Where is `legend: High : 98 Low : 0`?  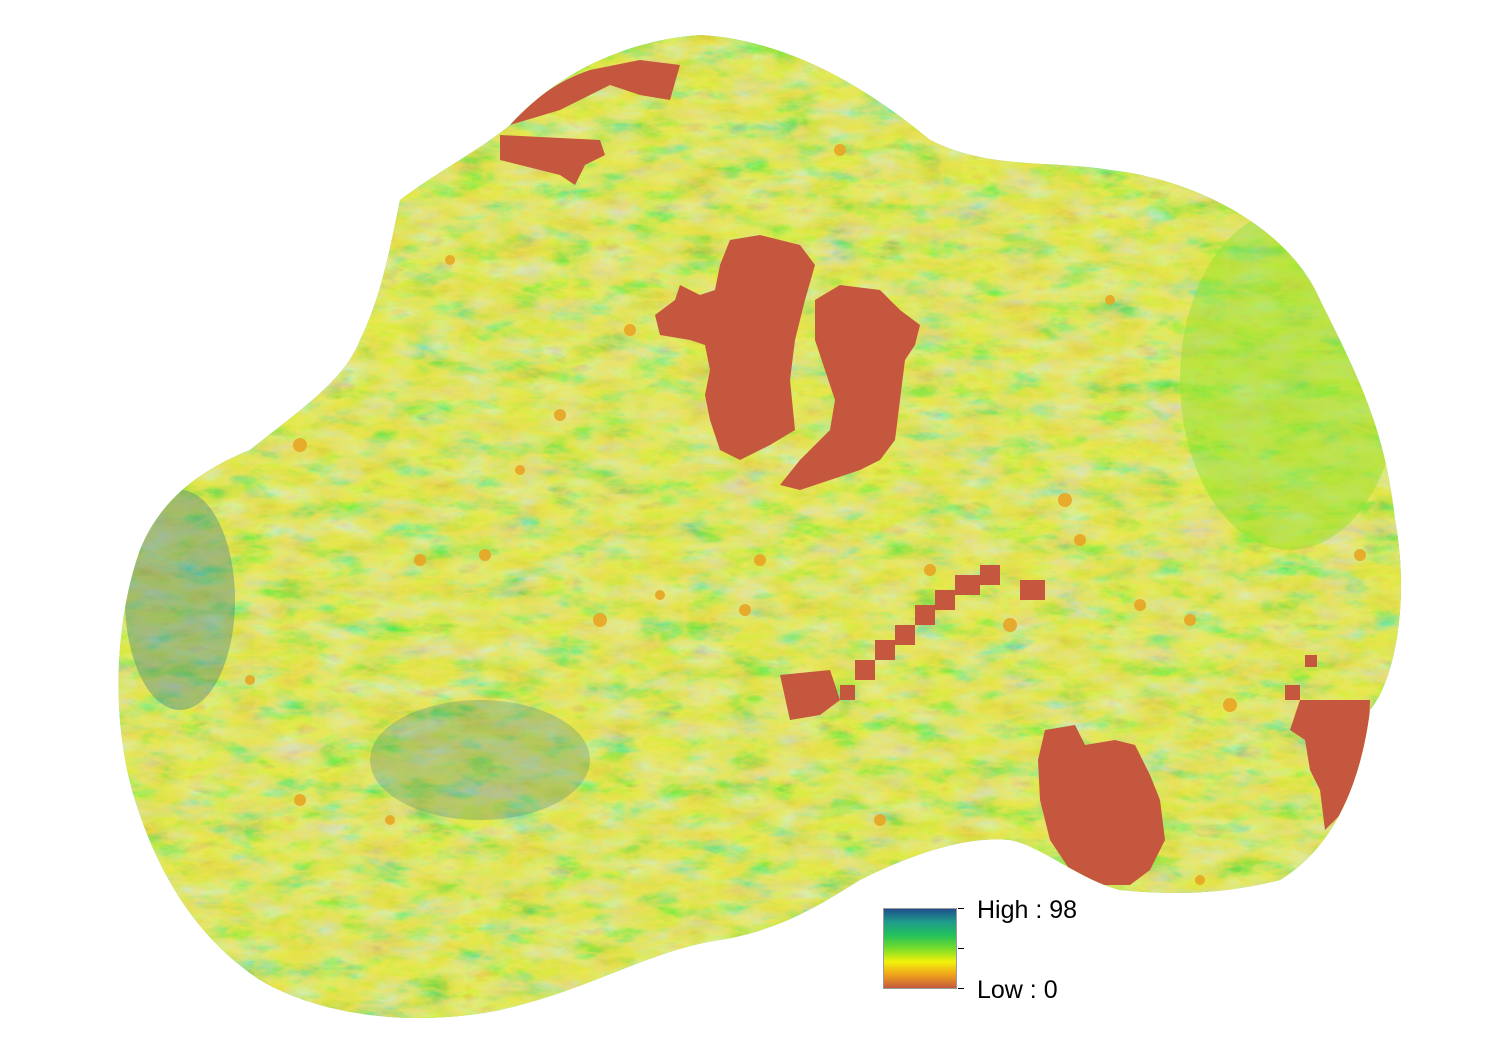
legend: High : 98 Low : 0 is located at coordinates (1012, 950).